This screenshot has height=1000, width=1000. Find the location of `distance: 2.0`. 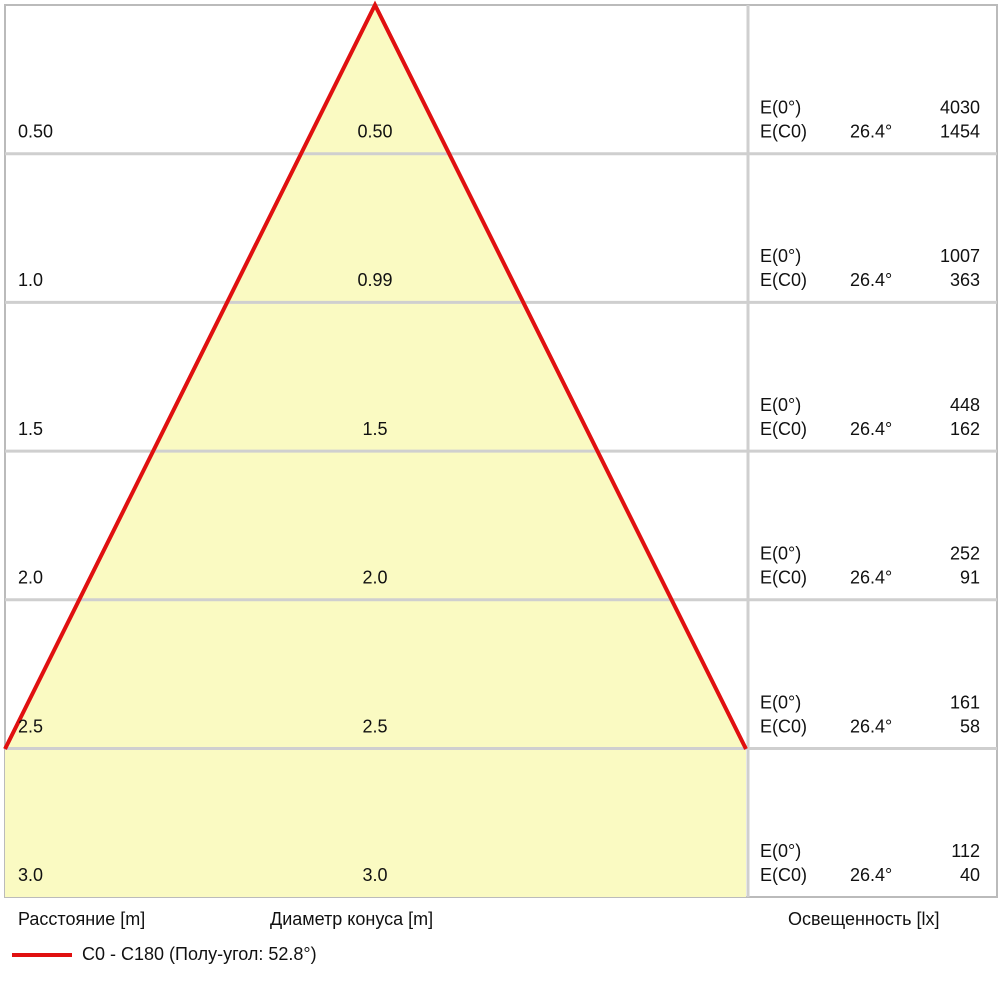

distance: 2.0 is located at coordinates (30, 578).